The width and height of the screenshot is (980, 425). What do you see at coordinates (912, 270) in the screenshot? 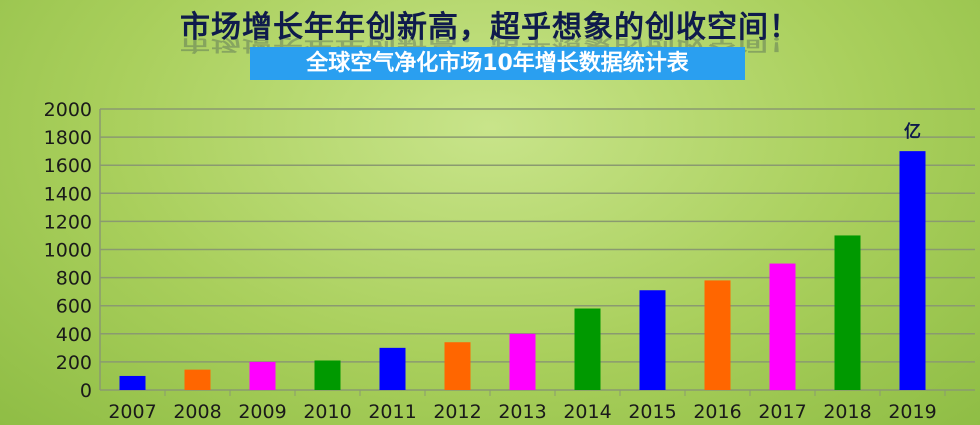
I see `bar-2019` at bounding box center [912, 270].